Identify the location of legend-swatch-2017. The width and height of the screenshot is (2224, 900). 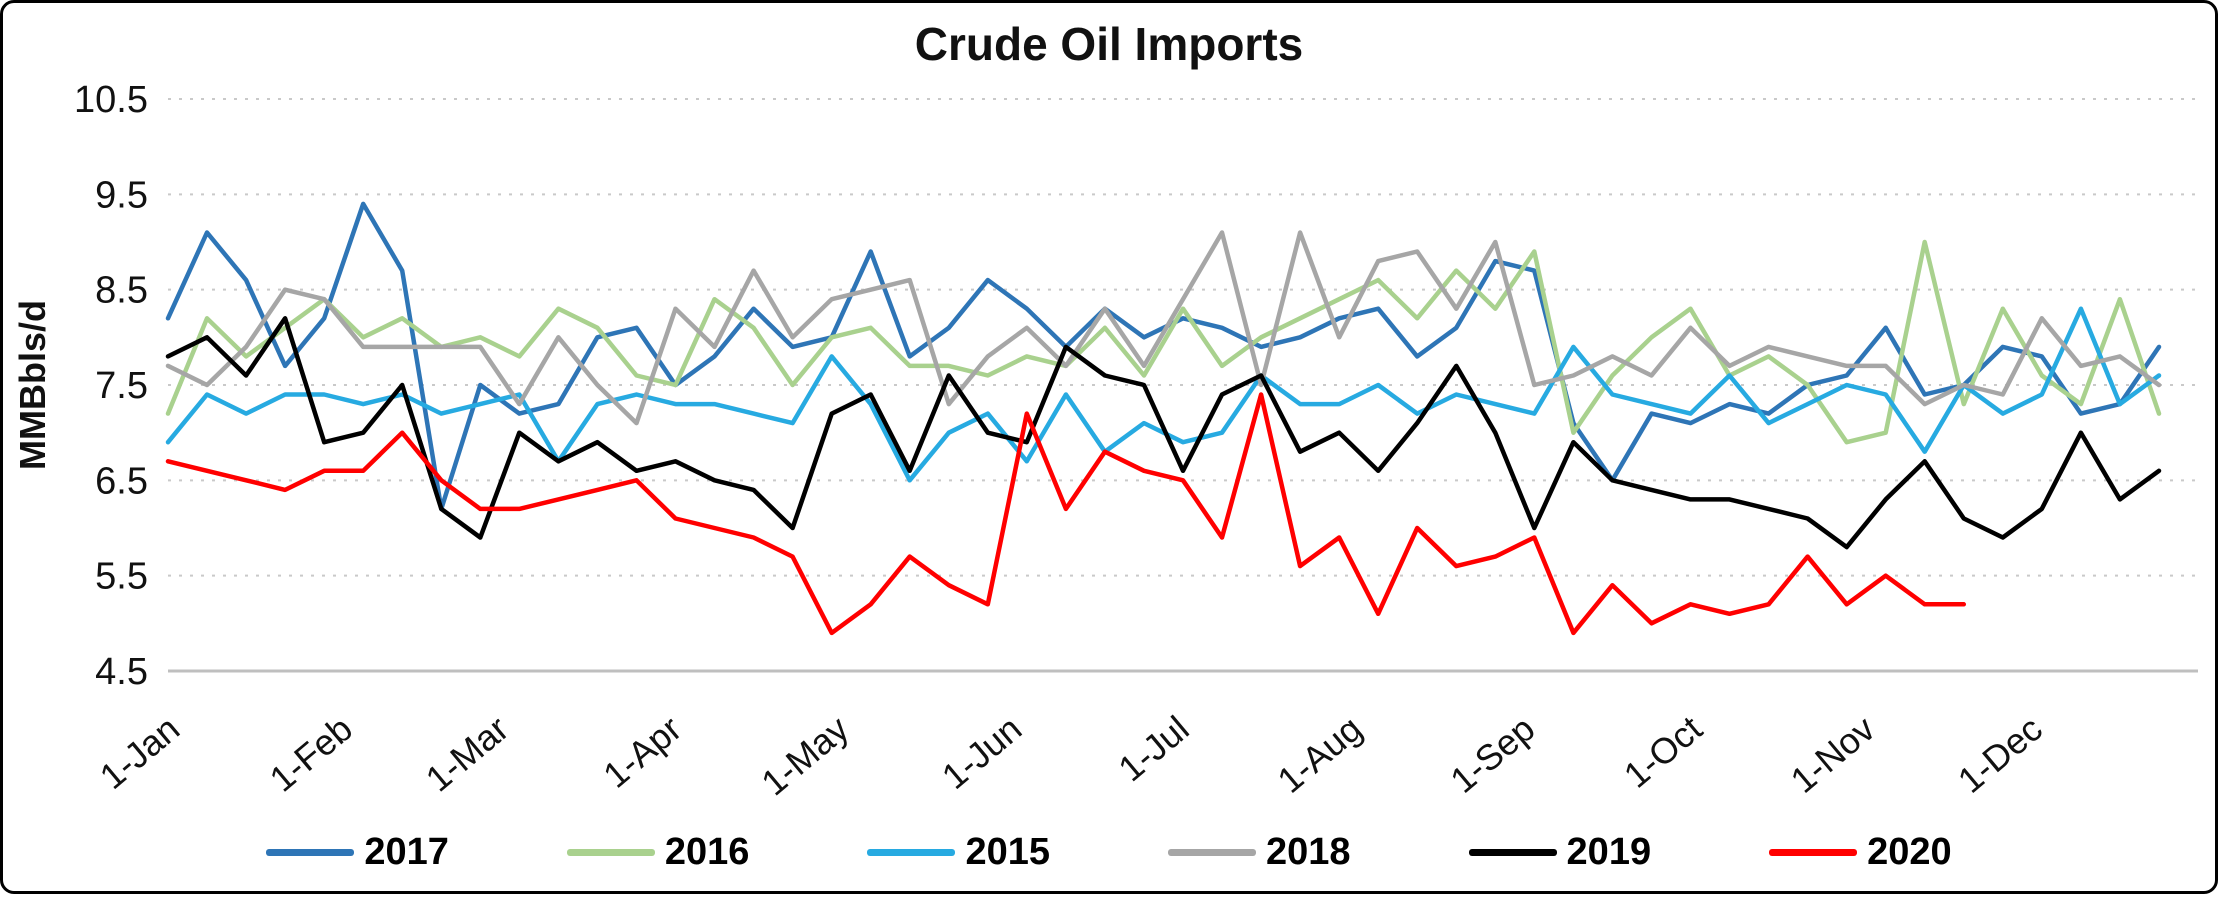
(310, 852).